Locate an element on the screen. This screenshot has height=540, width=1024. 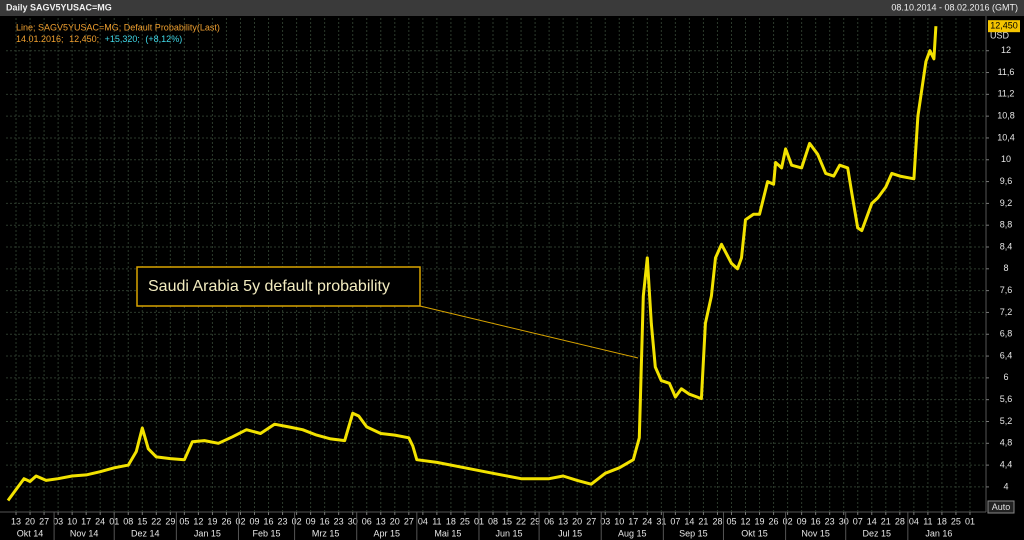
x-tick-label: 31 is located at coordinates (661, 521).